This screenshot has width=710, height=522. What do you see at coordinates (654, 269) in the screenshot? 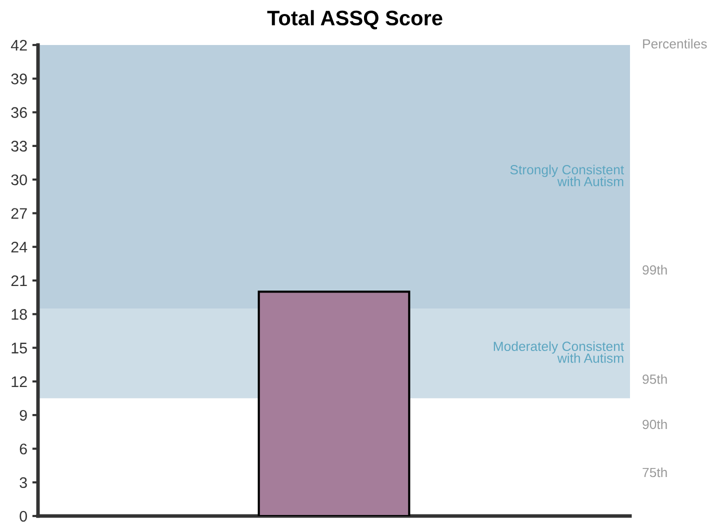
I see `text: 99th` at bounding box center [654, 269].